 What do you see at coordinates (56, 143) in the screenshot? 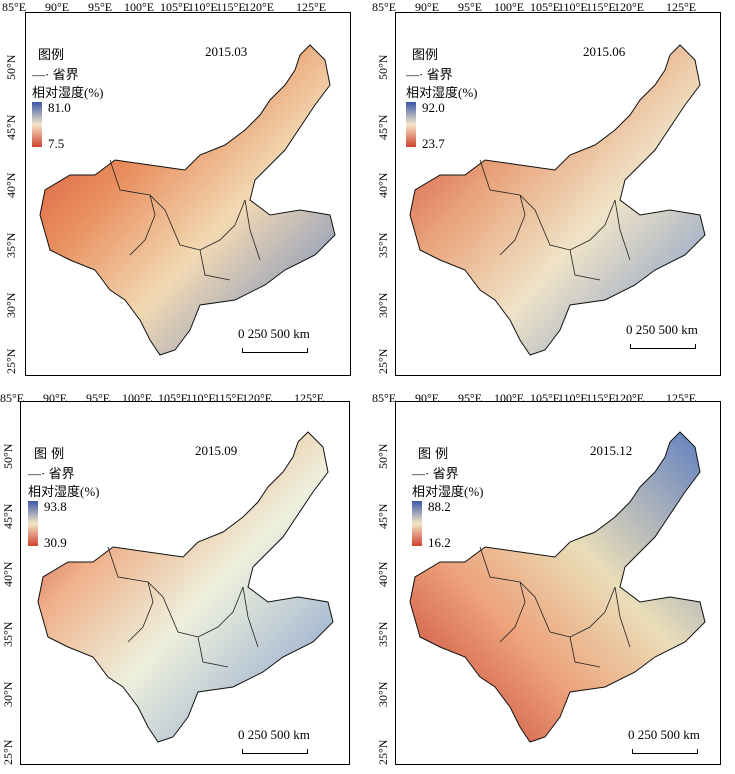
I see `legend-min: 7.5` at bounding box center [56, 143].